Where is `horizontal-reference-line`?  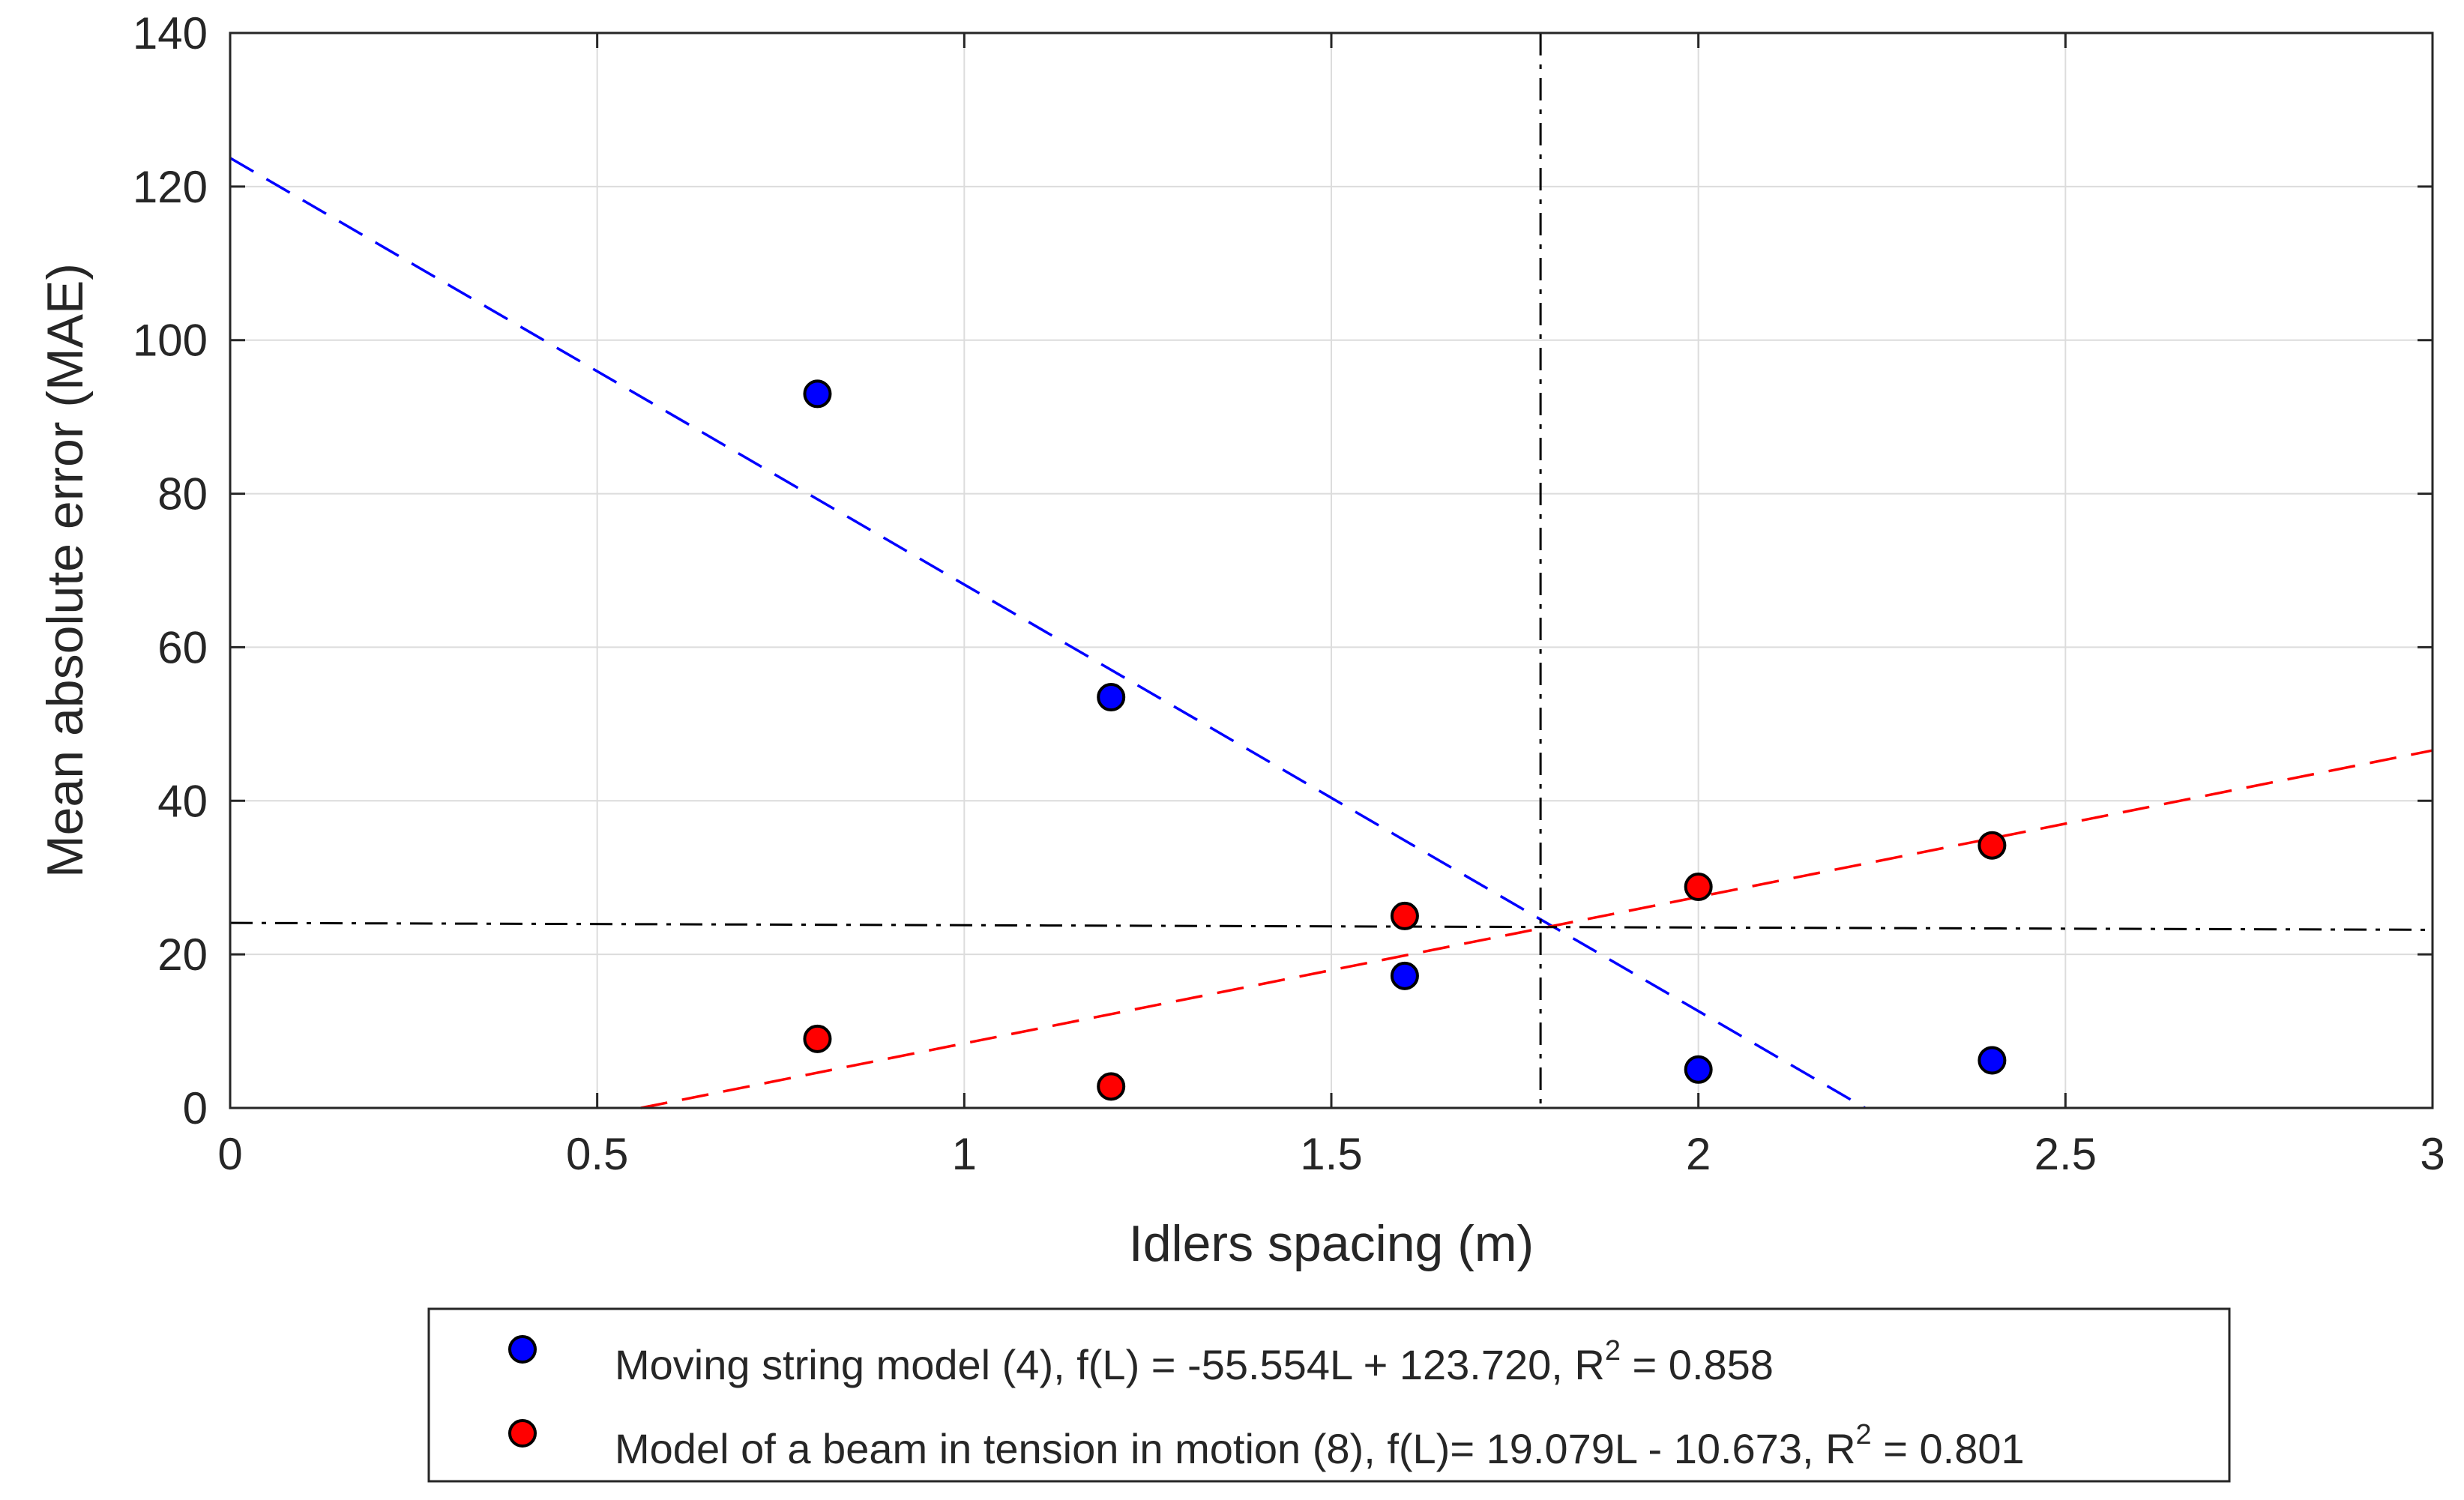 horizontal-reference-line is located at coordinates (1331, 926).